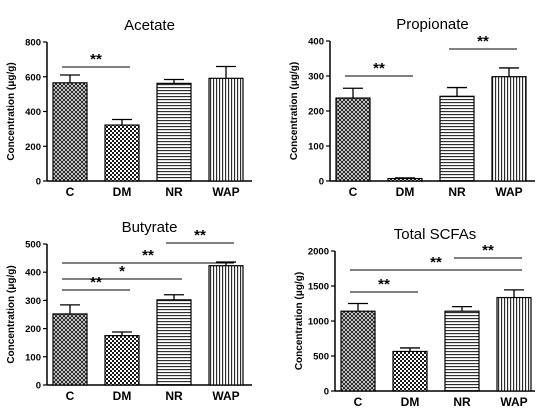  What do you see at coordinates (122, 271) in the screenshot?
I see `significance-label: *` at bounding box center [122, 271].